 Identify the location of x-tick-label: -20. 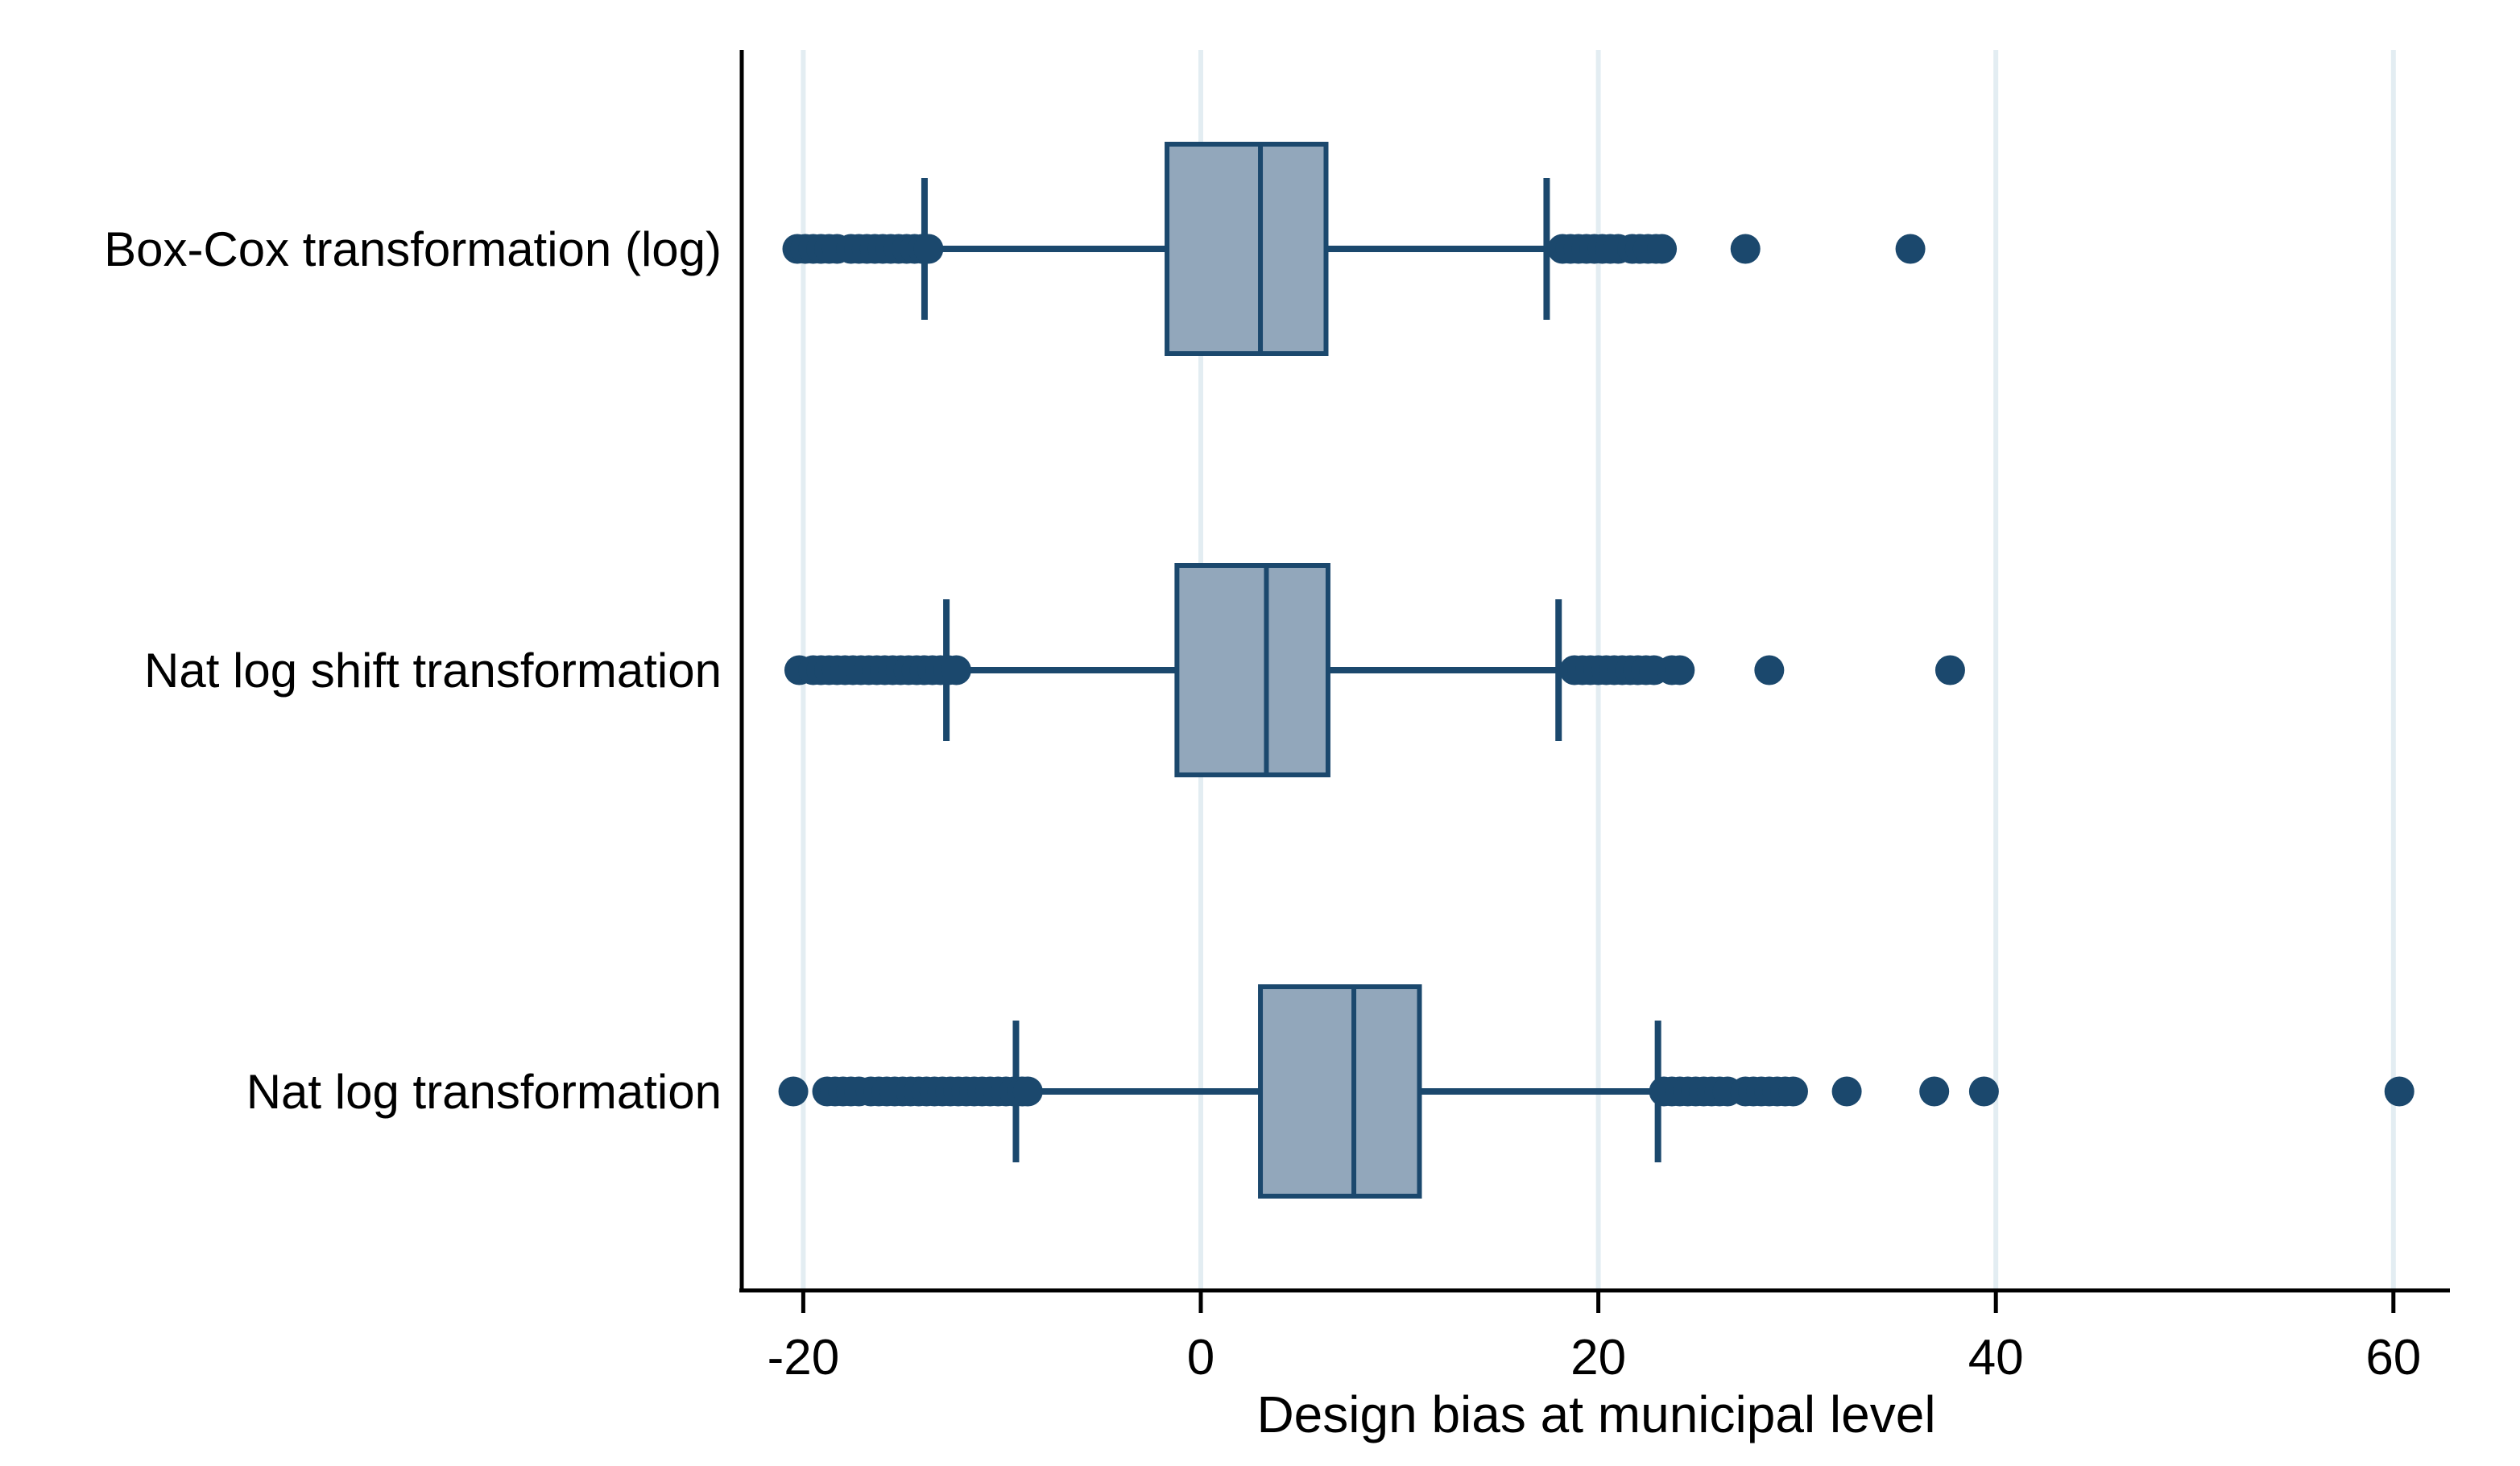
(804, 1358).